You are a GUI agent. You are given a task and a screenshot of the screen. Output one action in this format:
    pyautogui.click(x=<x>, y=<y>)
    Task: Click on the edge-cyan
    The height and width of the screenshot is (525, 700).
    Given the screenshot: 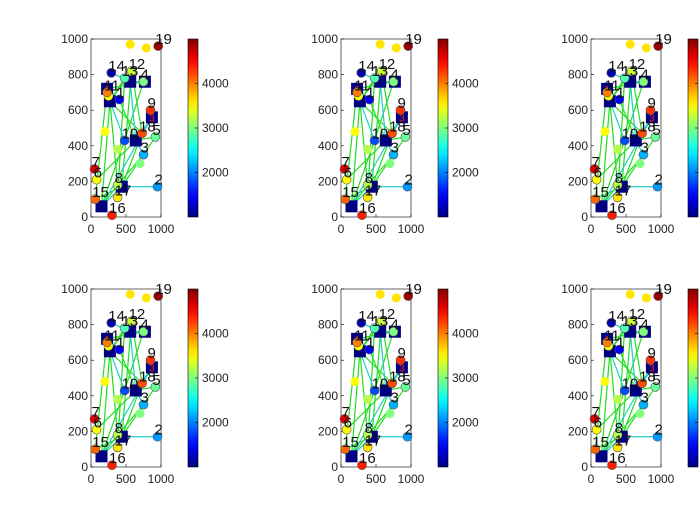 What is the action you would take?
    pyautogui.click(x=617, y=121)
    